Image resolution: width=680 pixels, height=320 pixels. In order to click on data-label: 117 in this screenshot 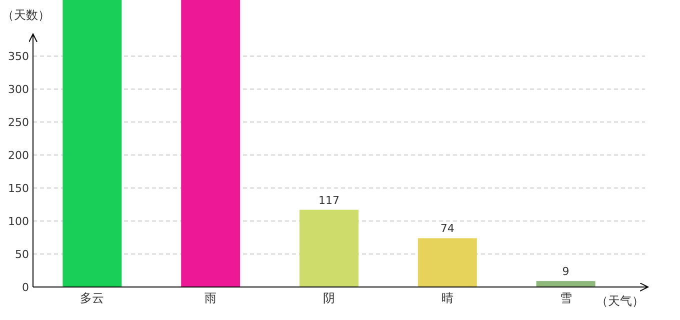, I will do `click(329, 200)`.